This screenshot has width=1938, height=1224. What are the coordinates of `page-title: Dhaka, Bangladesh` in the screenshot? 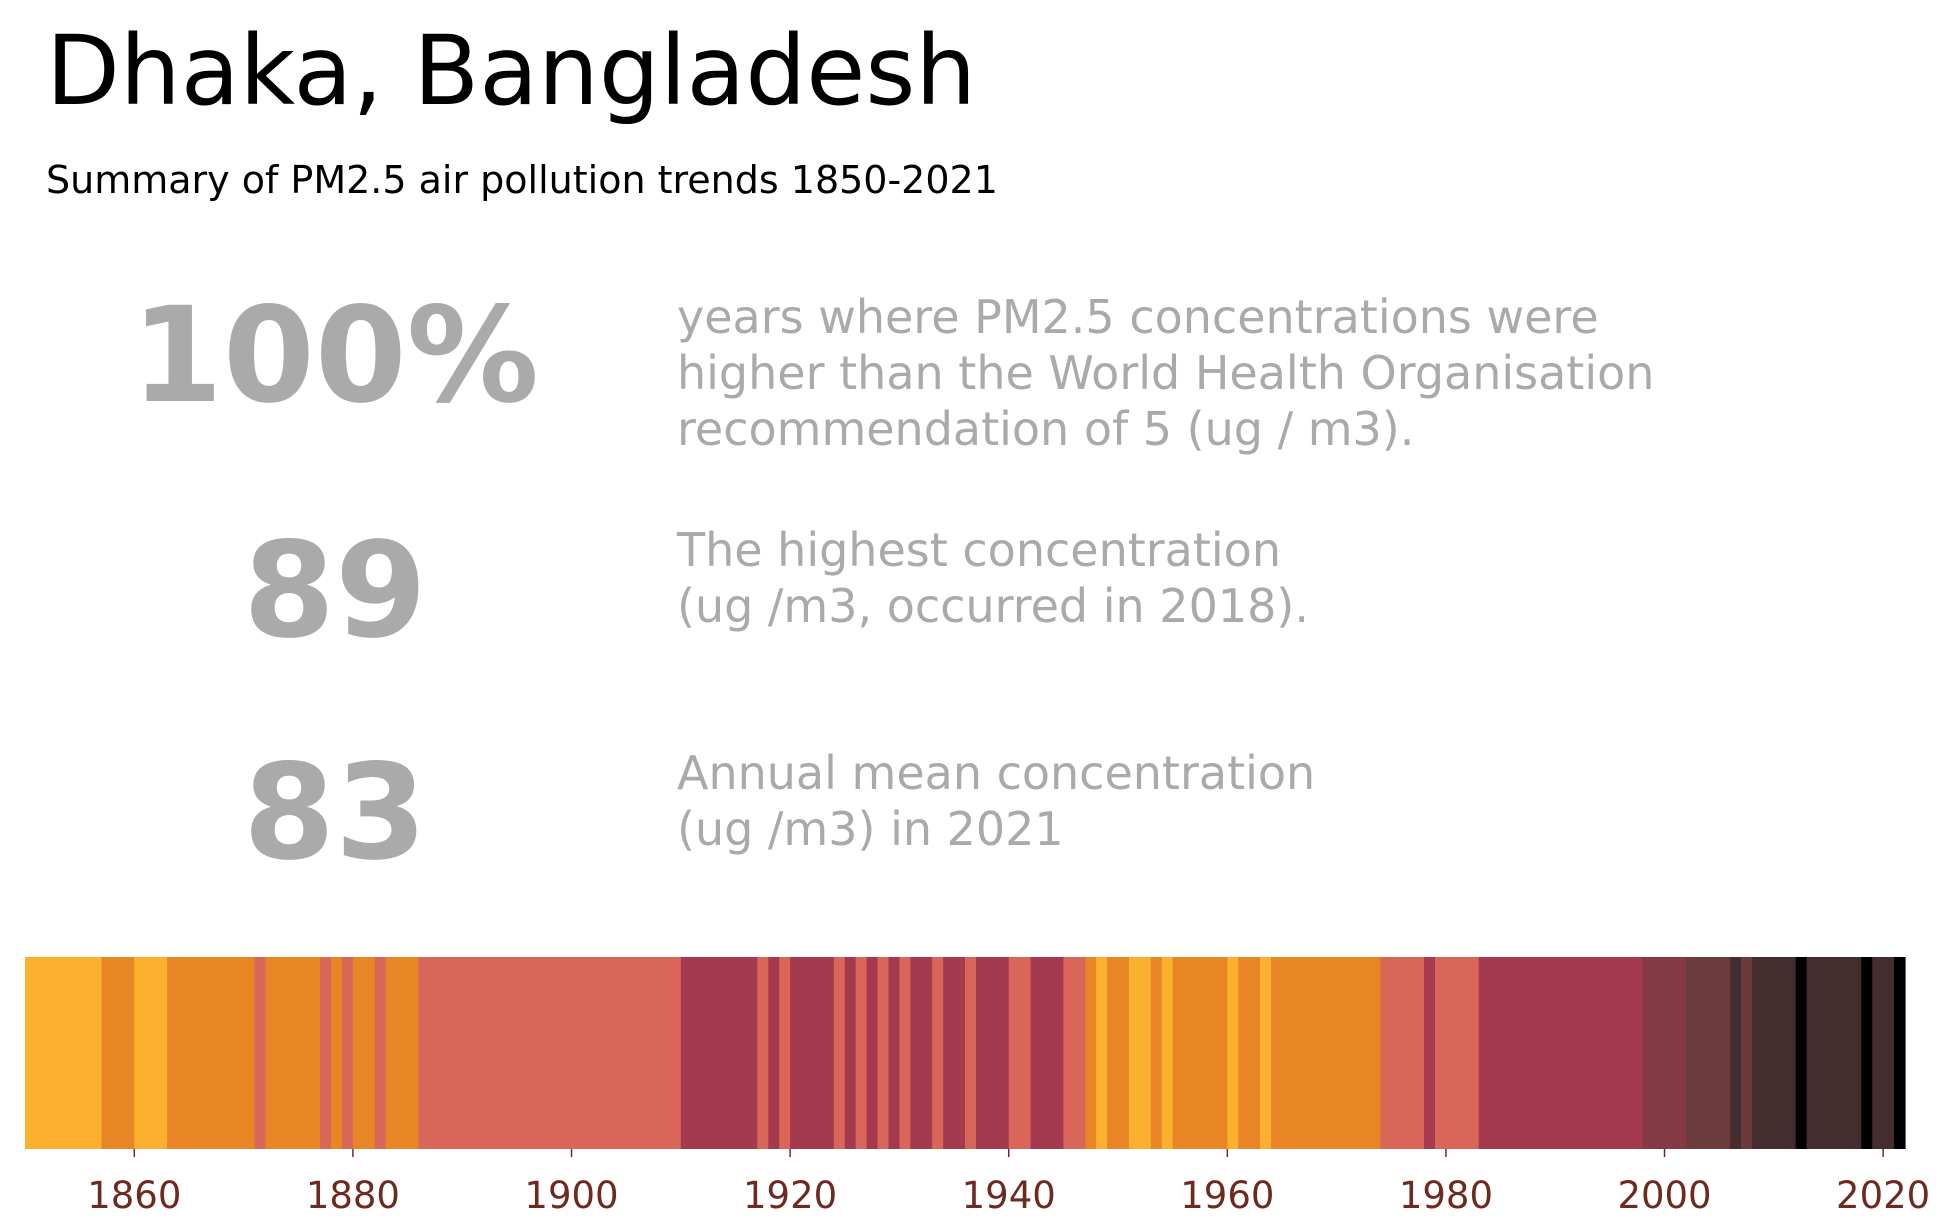 It's located at (511, 71).